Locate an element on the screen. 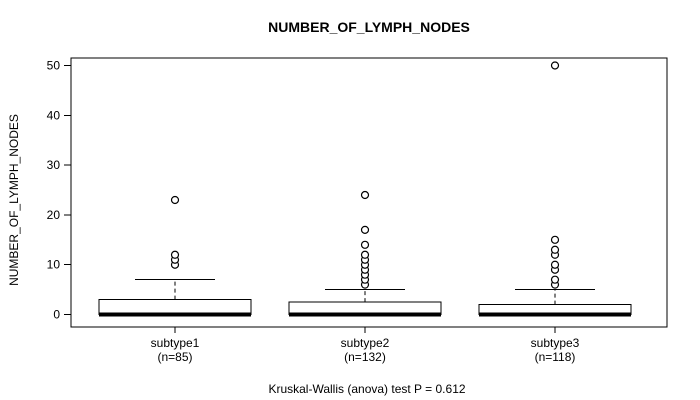  y-tick-label: 50 is located at coordinates (54, 65).